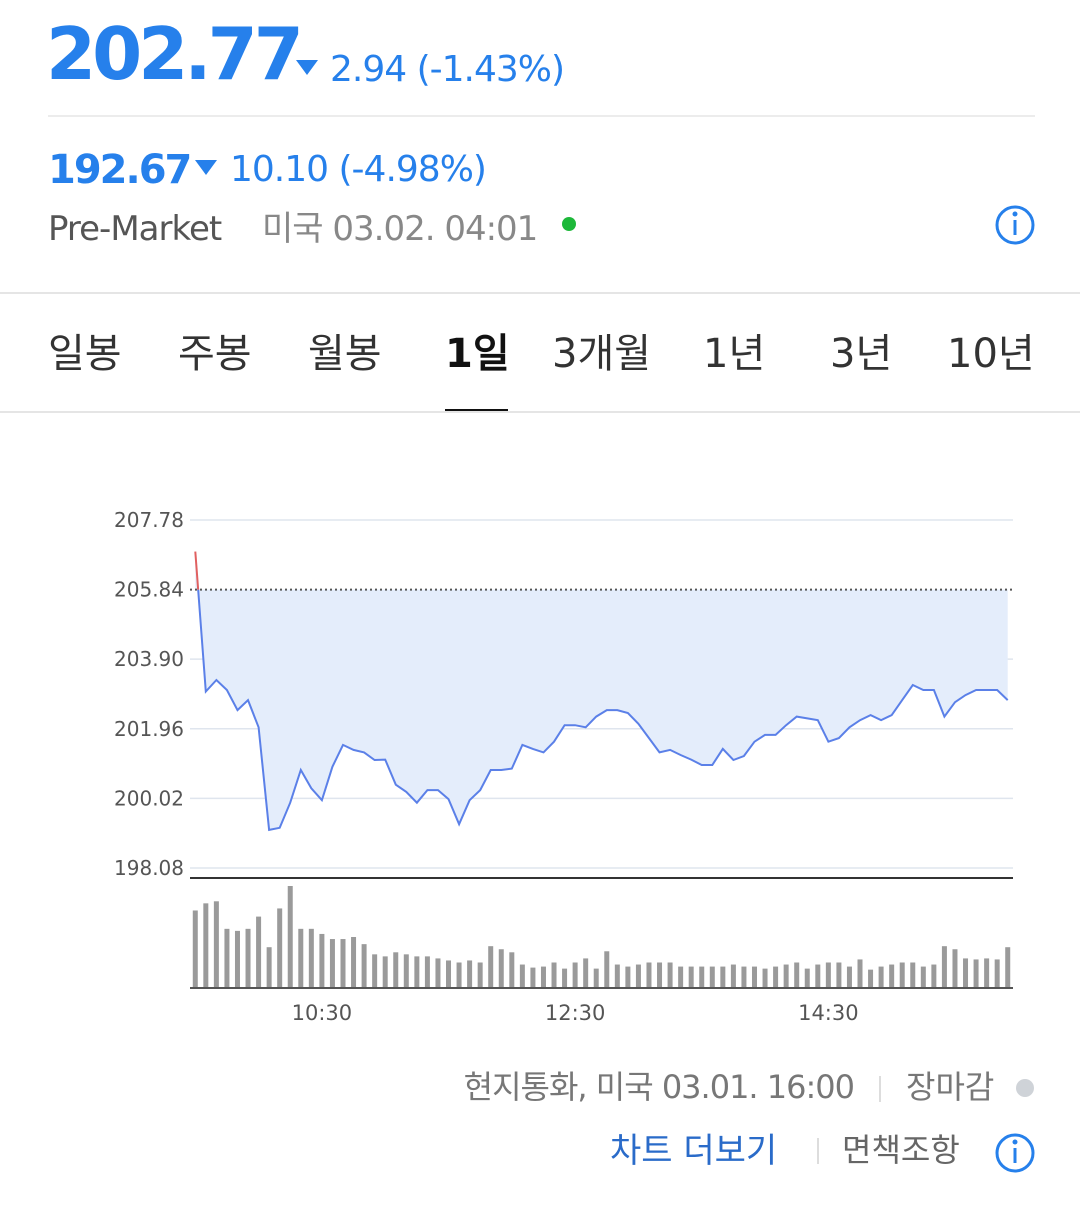  What do you see at coordinates (322, 1013) in the screenshot?
I see `x-tick-label: 10:30` at bounding box center [322, 1013].